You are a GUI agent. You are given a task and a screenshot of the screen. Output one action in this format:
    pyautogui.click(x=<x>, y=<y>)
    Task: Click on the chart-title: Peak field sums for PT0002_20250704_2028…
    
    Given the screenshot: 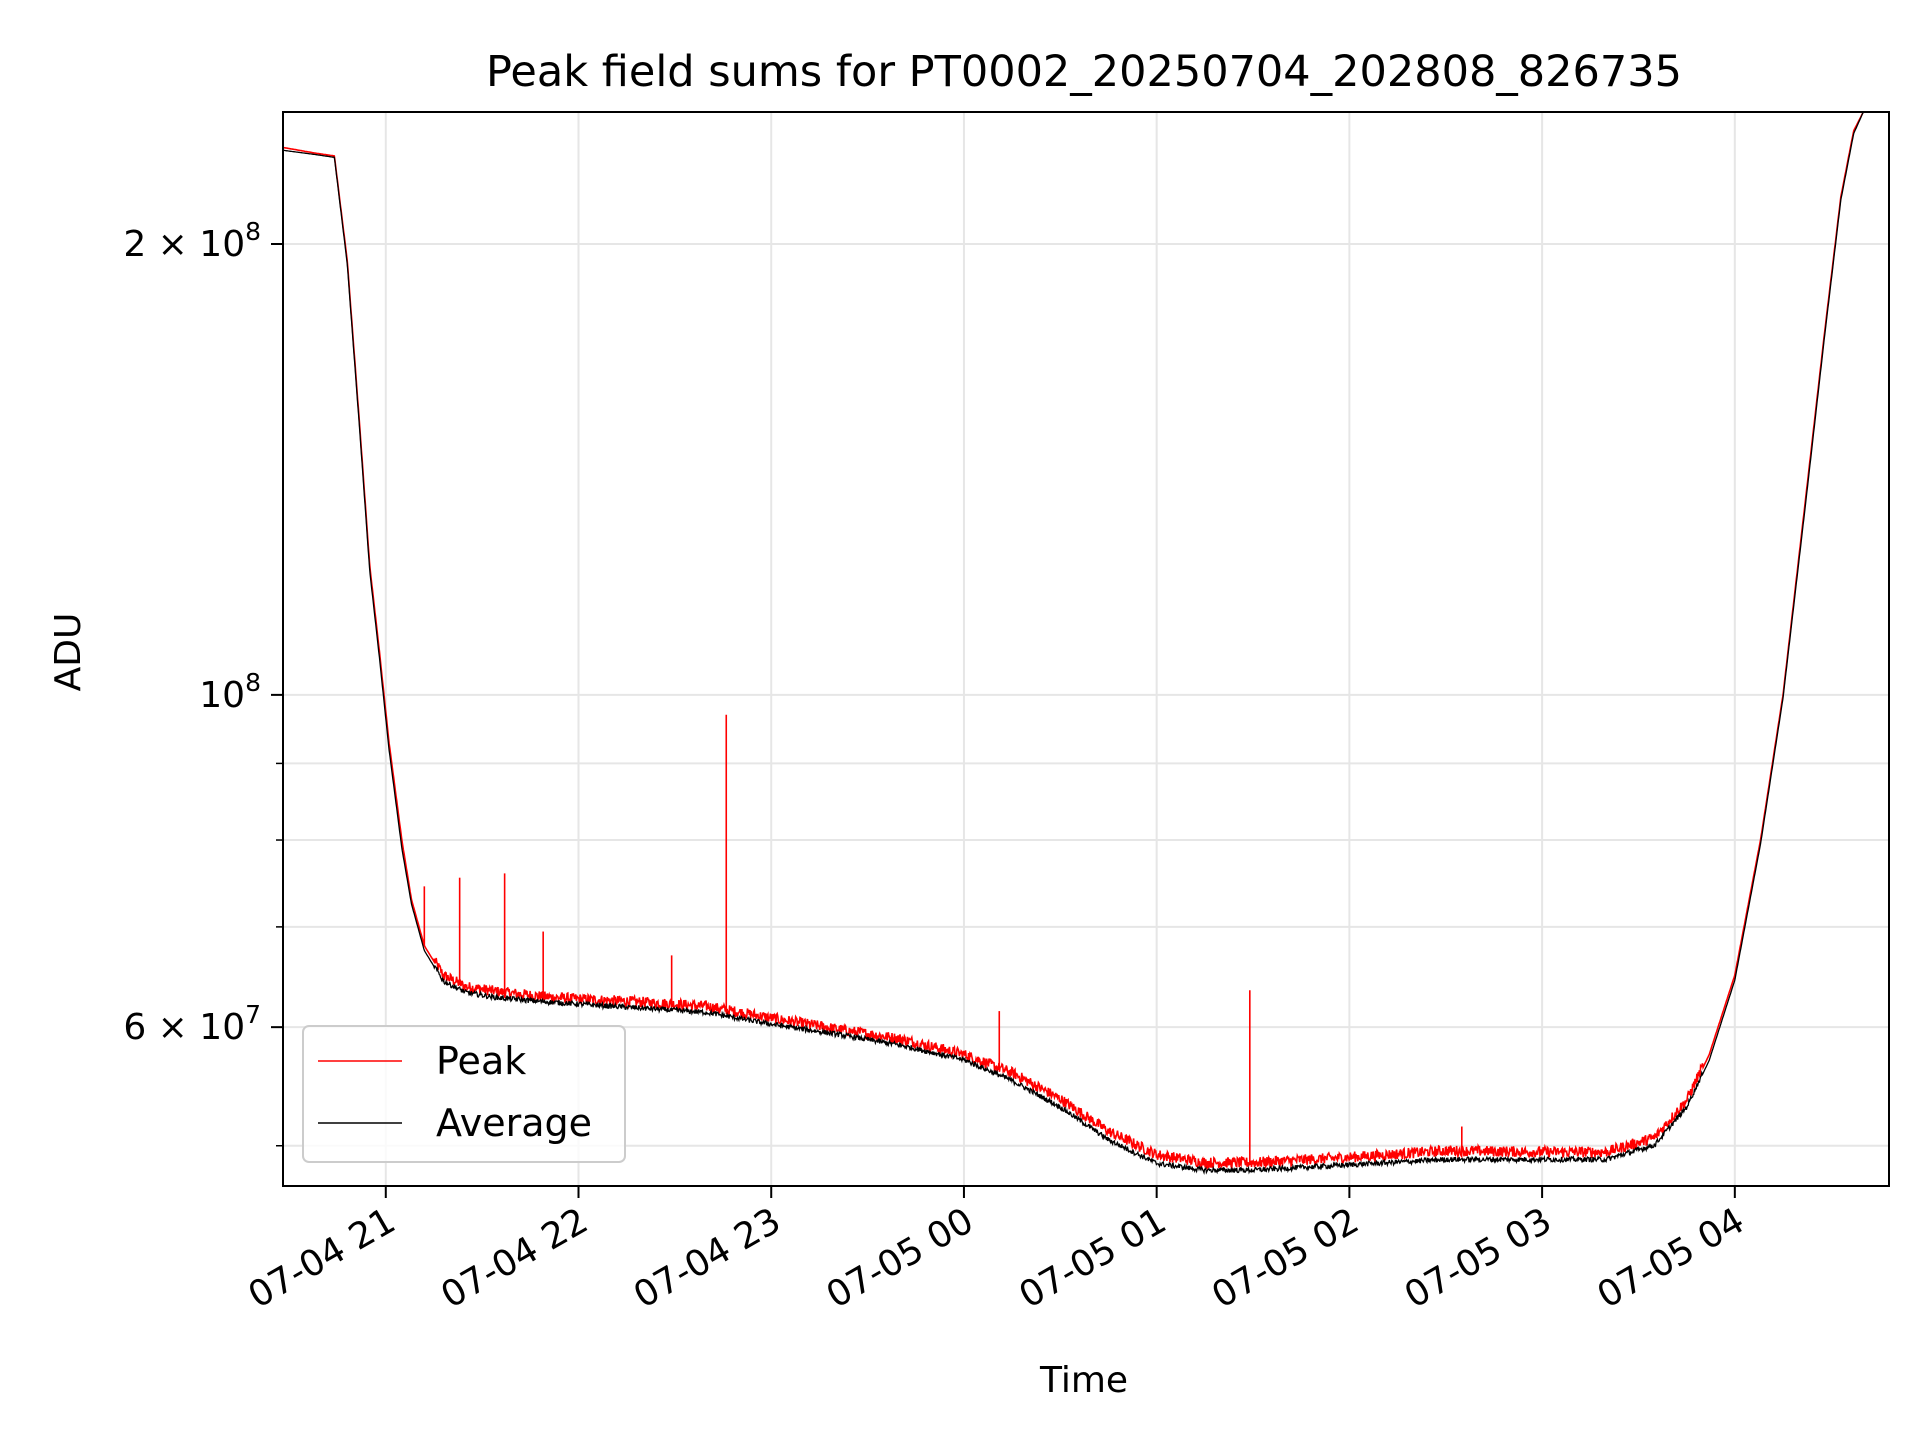 What is the action you would take?
    pyautogui.click(x=1084, y=72)
    